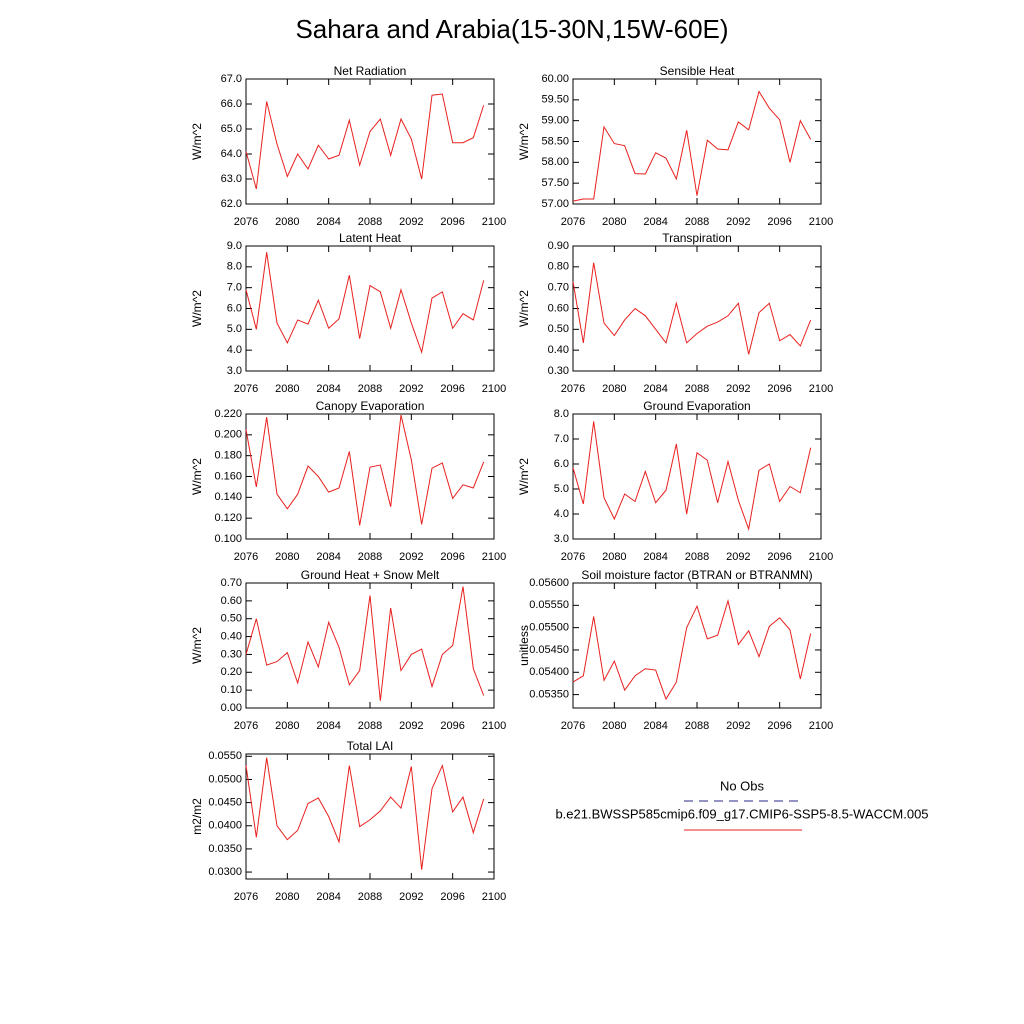 This screenshot has width=1024, height=1024. What do you see at coordinates (555, 162) in the screenshot?
I see `y-tick-label: 58.00` at bounding box center [555, 162].